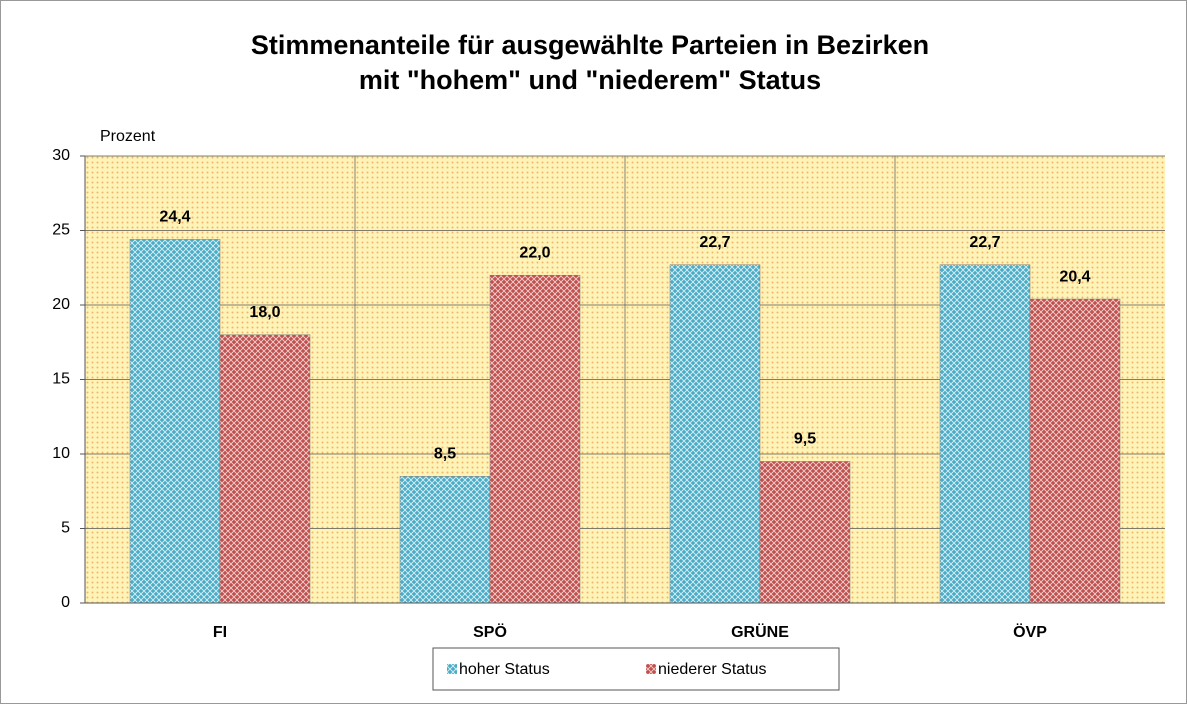  Describe the element at coordinates (445, 454) in the screenshot. I see `value-label: 8,5` at that location.